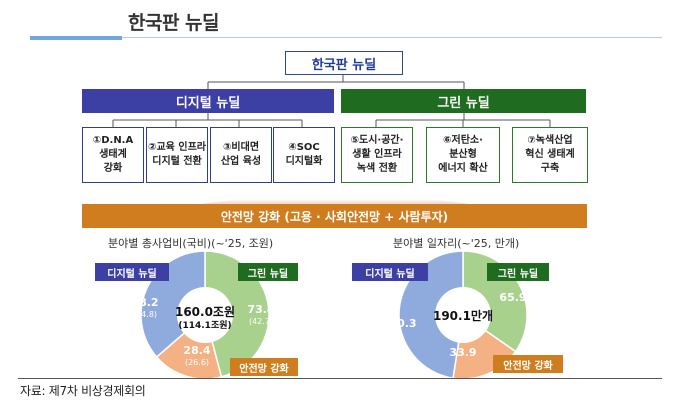 This screenshot has height=413, width=680. I want to click on chart-title: 분야별 일자리(~'25, 만개), so click(456, 243).